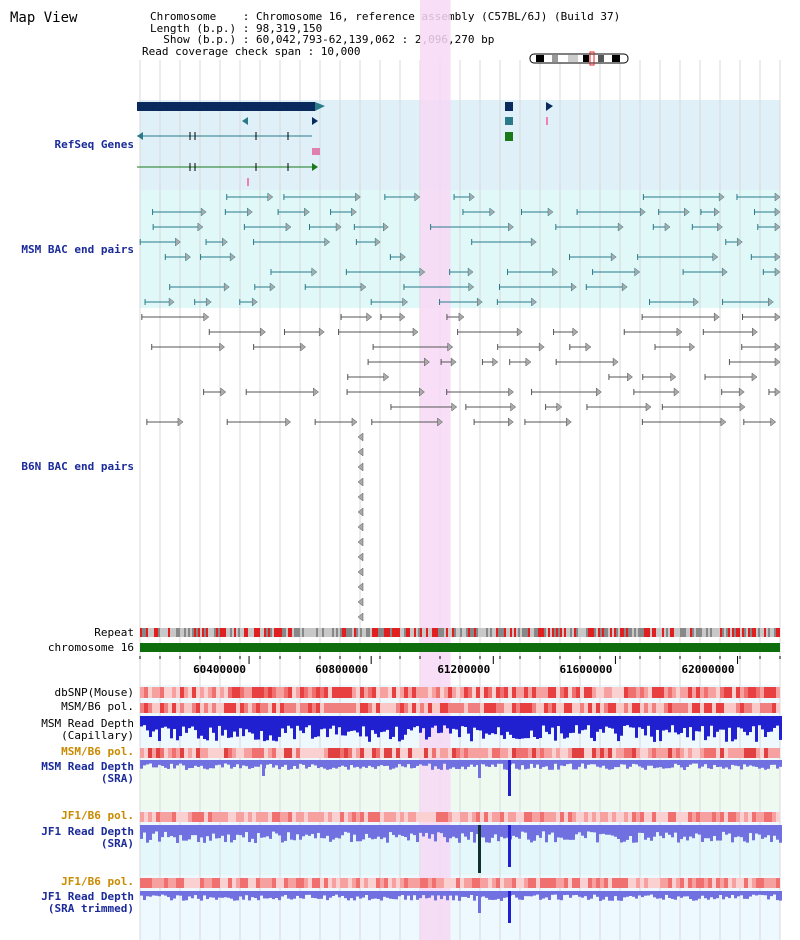 The height and width of the screenshot is (940, 800). What do you see at coordinates (460, 249) in the screenshot?
I see `msm-bac-features` at bounding box center [460, 249].